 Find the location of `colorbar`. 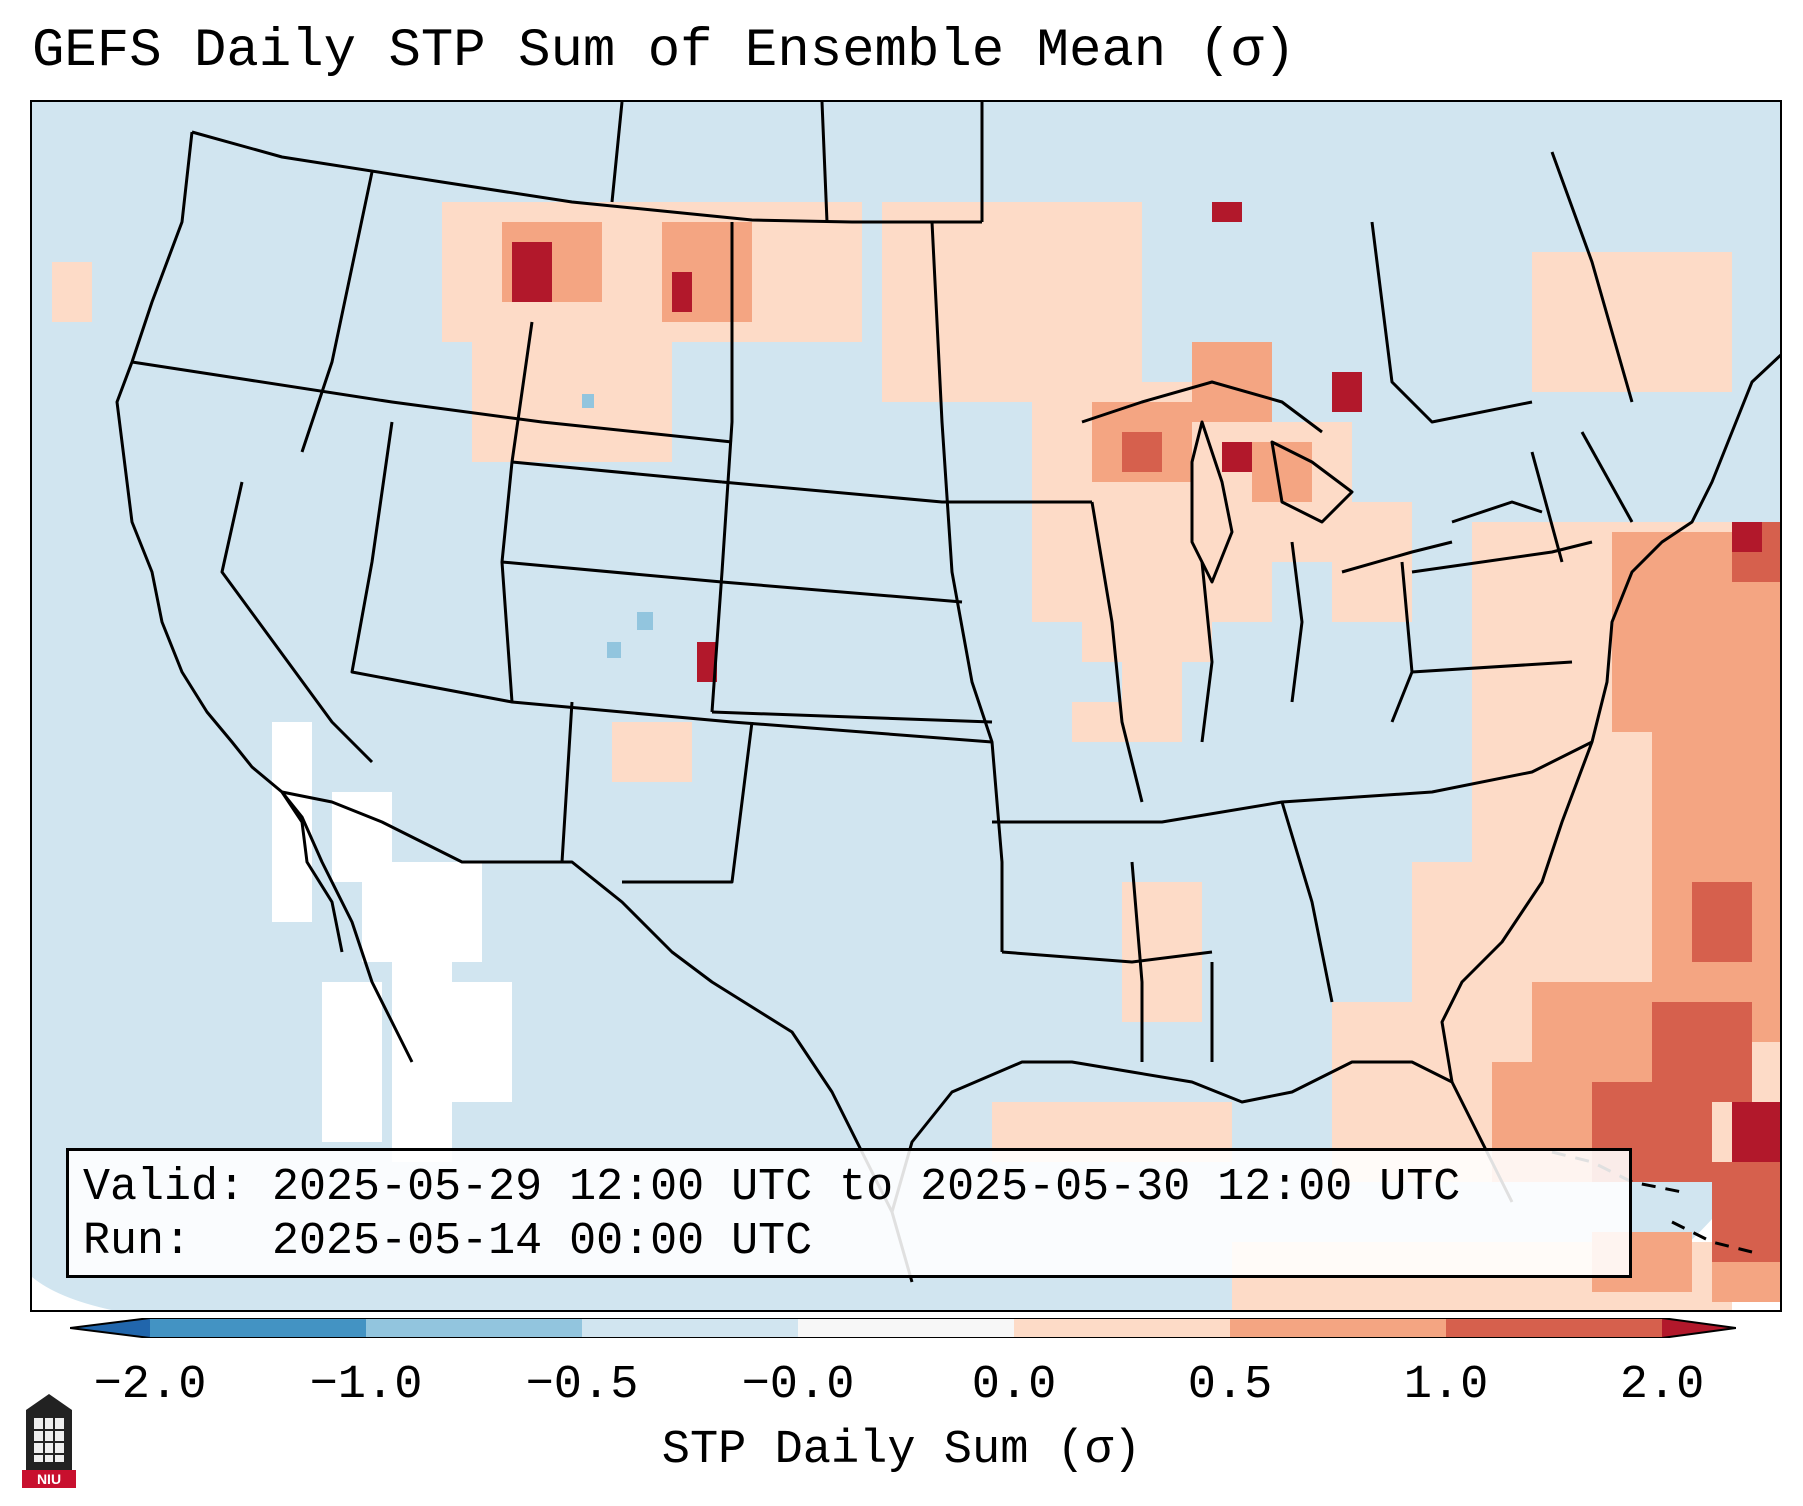

colorbar is located at coordinates (903, 1328).